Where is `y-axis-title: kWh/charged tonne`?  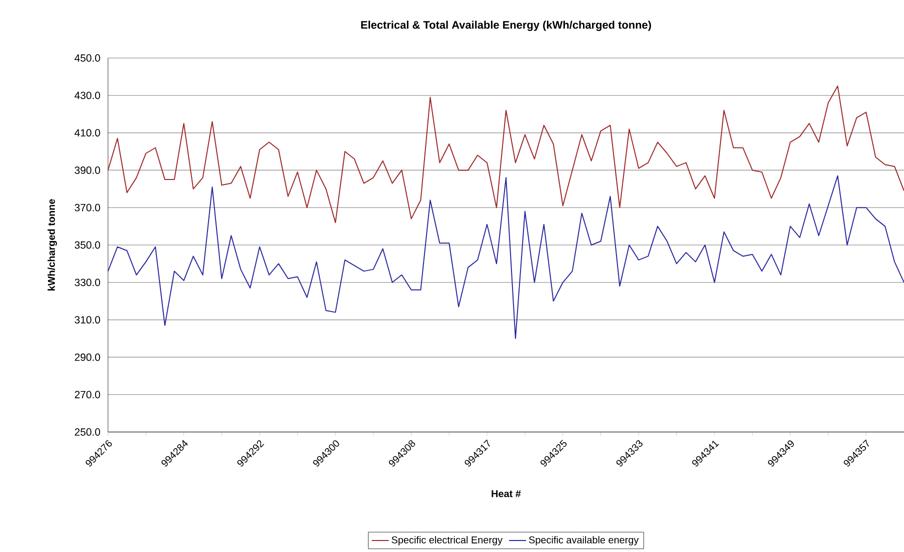 y-axis-title: kWh/charged tonne is located at coordinates (52, 245).